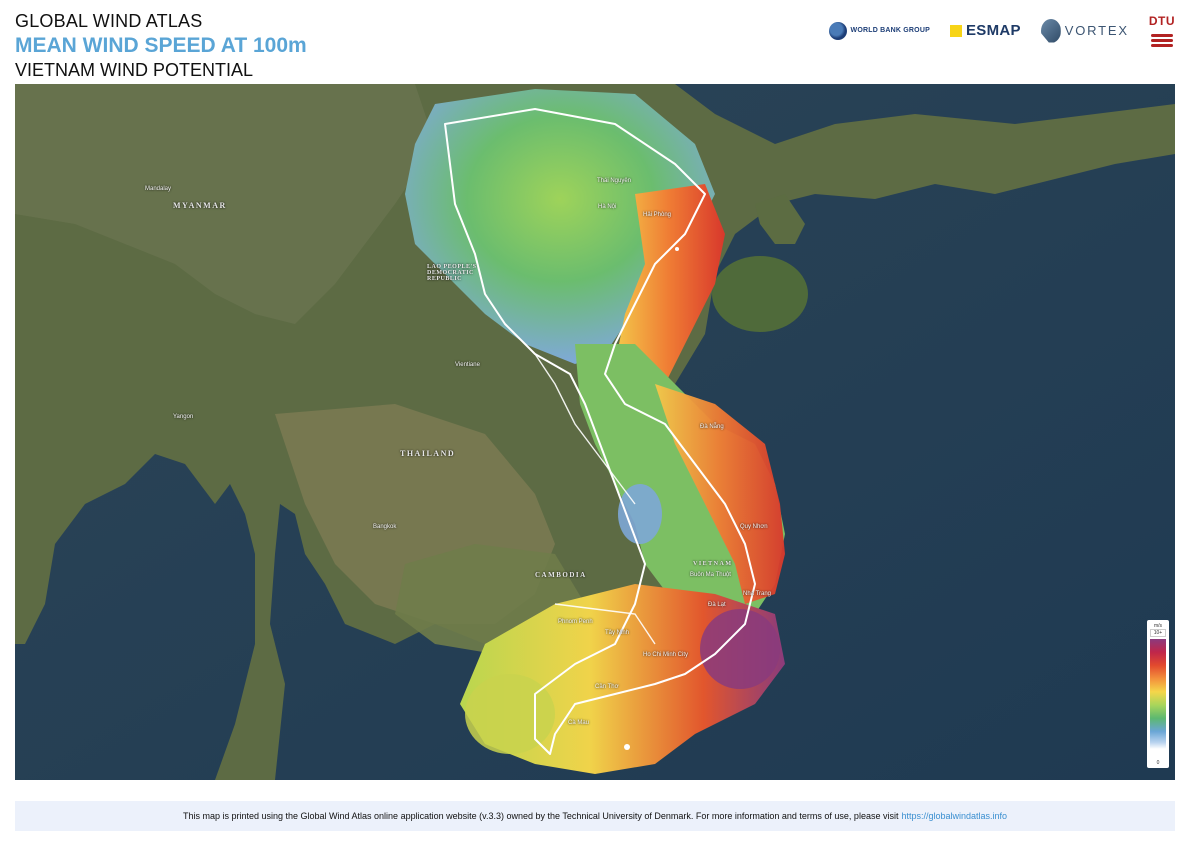 This screenshot has height=841, width=1190. I want to click on city-label-nha-trang: Nha Trang, so click(757, 594).